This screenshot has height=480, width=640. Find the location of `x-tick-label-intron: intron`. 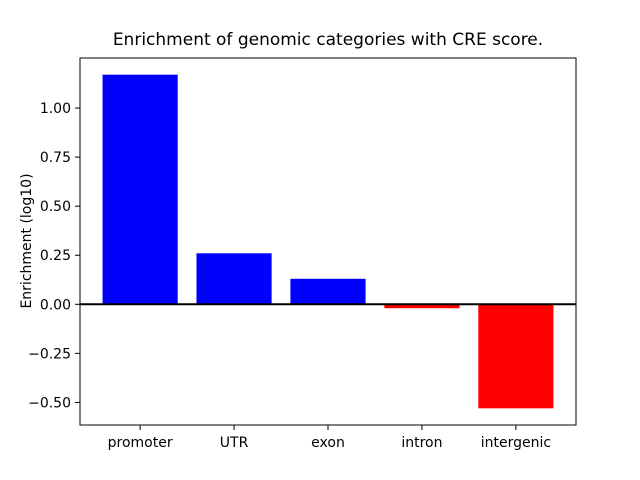

x-tick-label-intron: intron is located at coordinates (421, 443).